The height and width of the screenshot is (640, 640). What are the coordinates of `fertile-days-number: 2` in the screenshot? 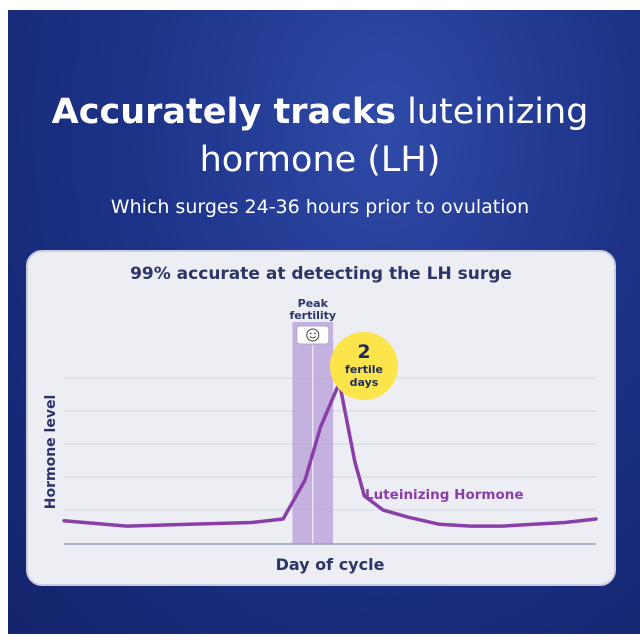 It's located at (363, 352).